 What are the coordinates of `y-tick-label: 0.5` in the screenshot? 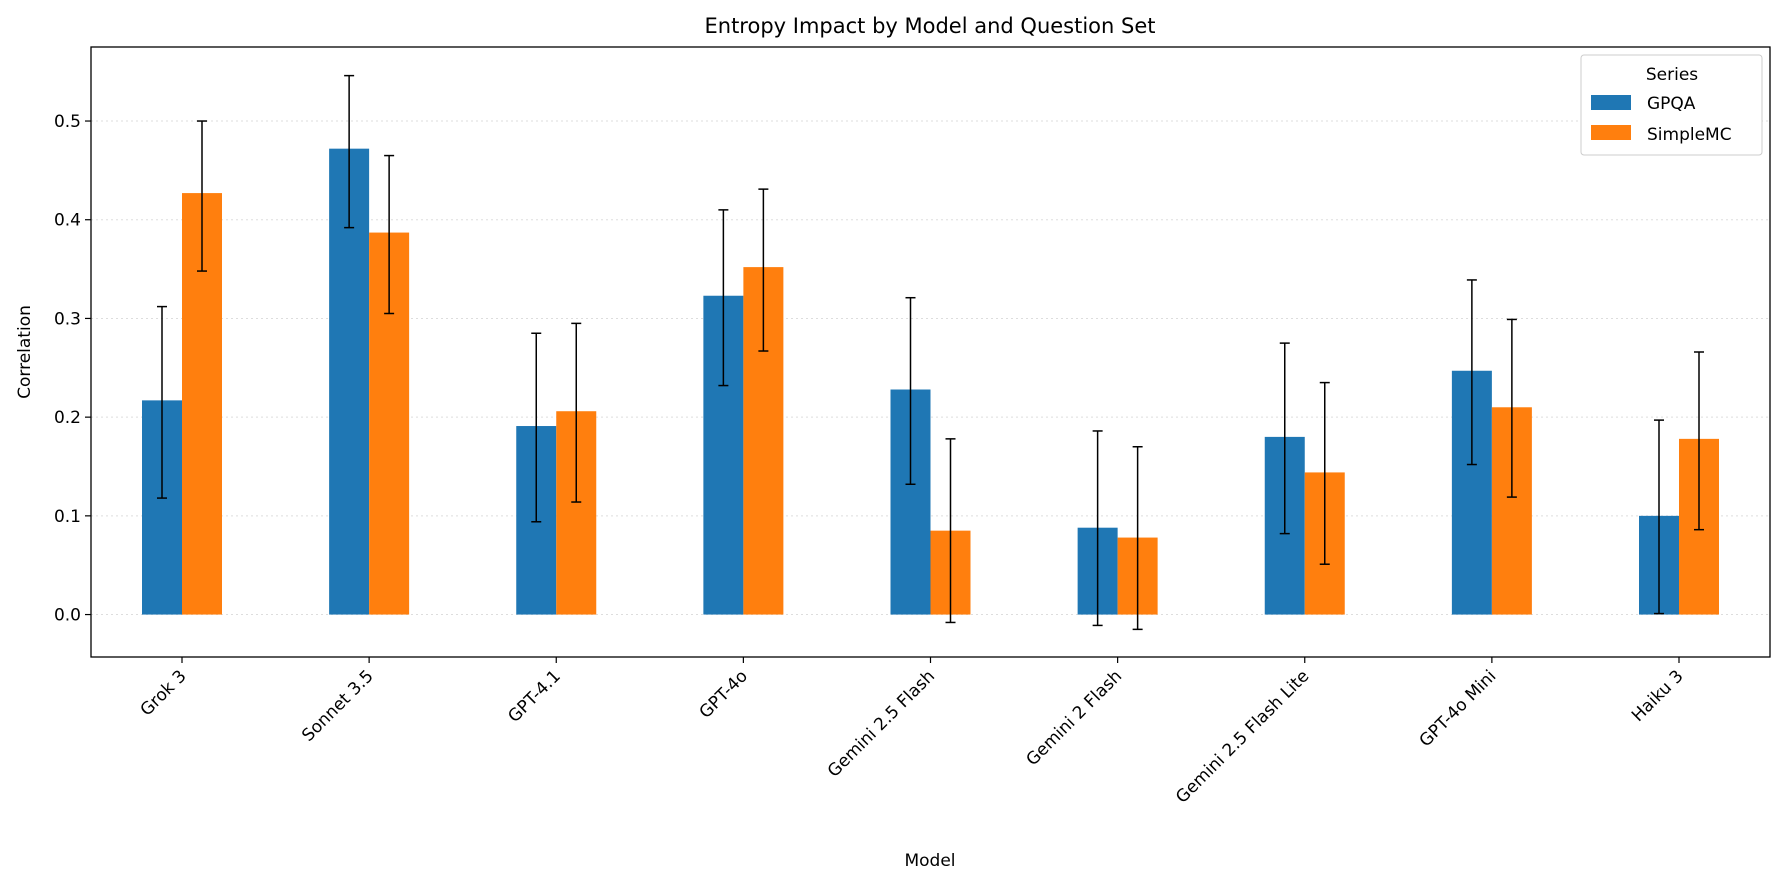 It's located at (67, 122).